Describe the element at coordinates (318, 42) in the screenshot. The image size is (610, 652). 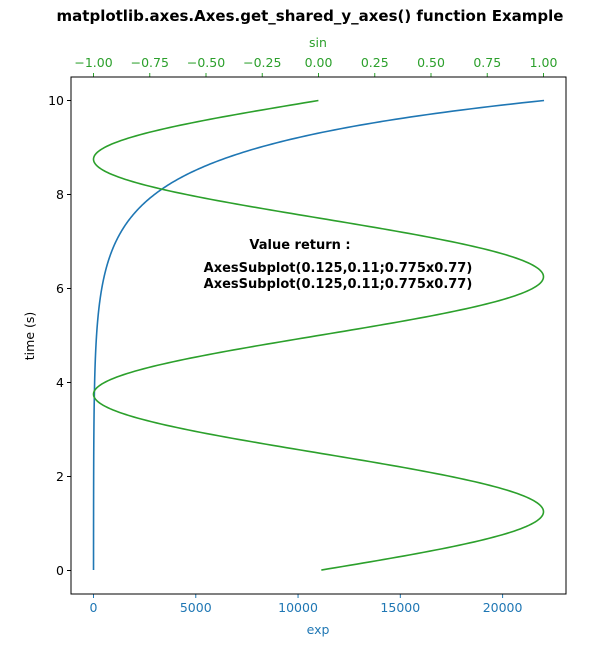
I see `top-axis-label: sin` at that location.